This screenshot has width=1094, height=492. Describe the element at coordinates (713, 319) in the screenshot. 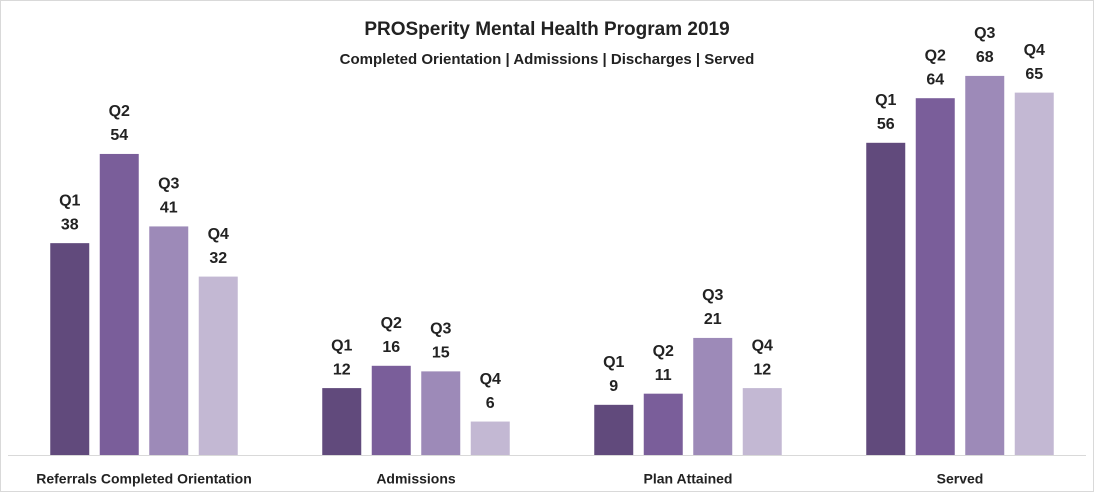

I see `data-label: 21` at that location.